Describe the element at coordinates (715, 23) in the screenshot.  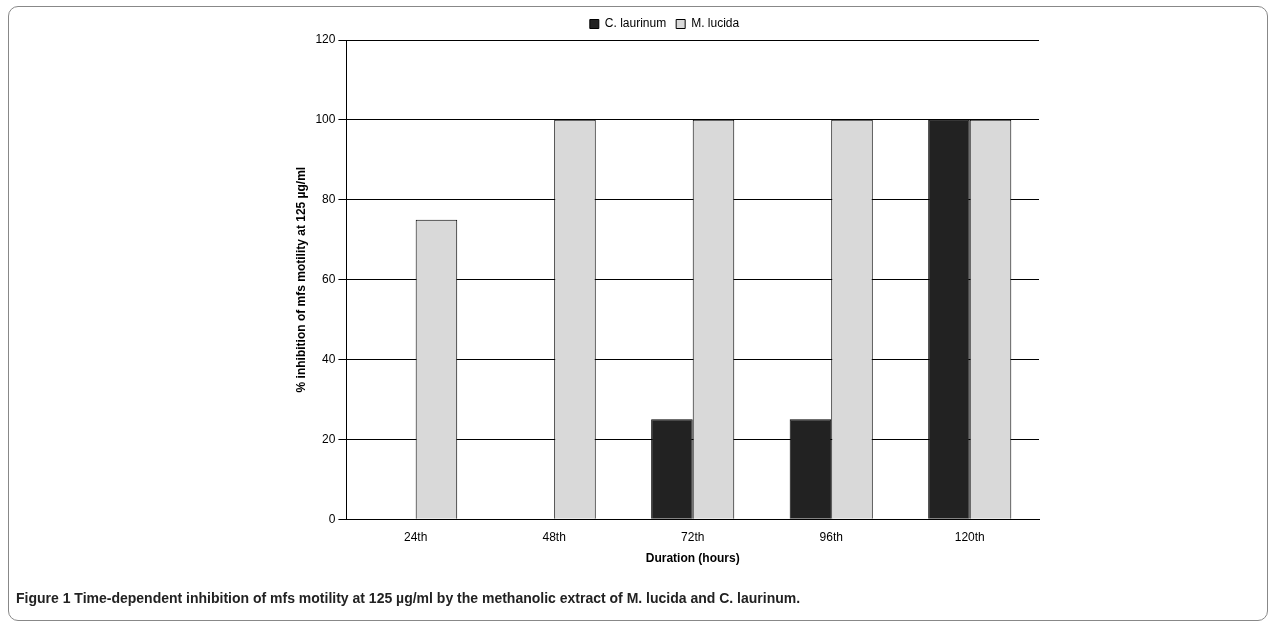
I see `legend-label: M. lucida` at that location.